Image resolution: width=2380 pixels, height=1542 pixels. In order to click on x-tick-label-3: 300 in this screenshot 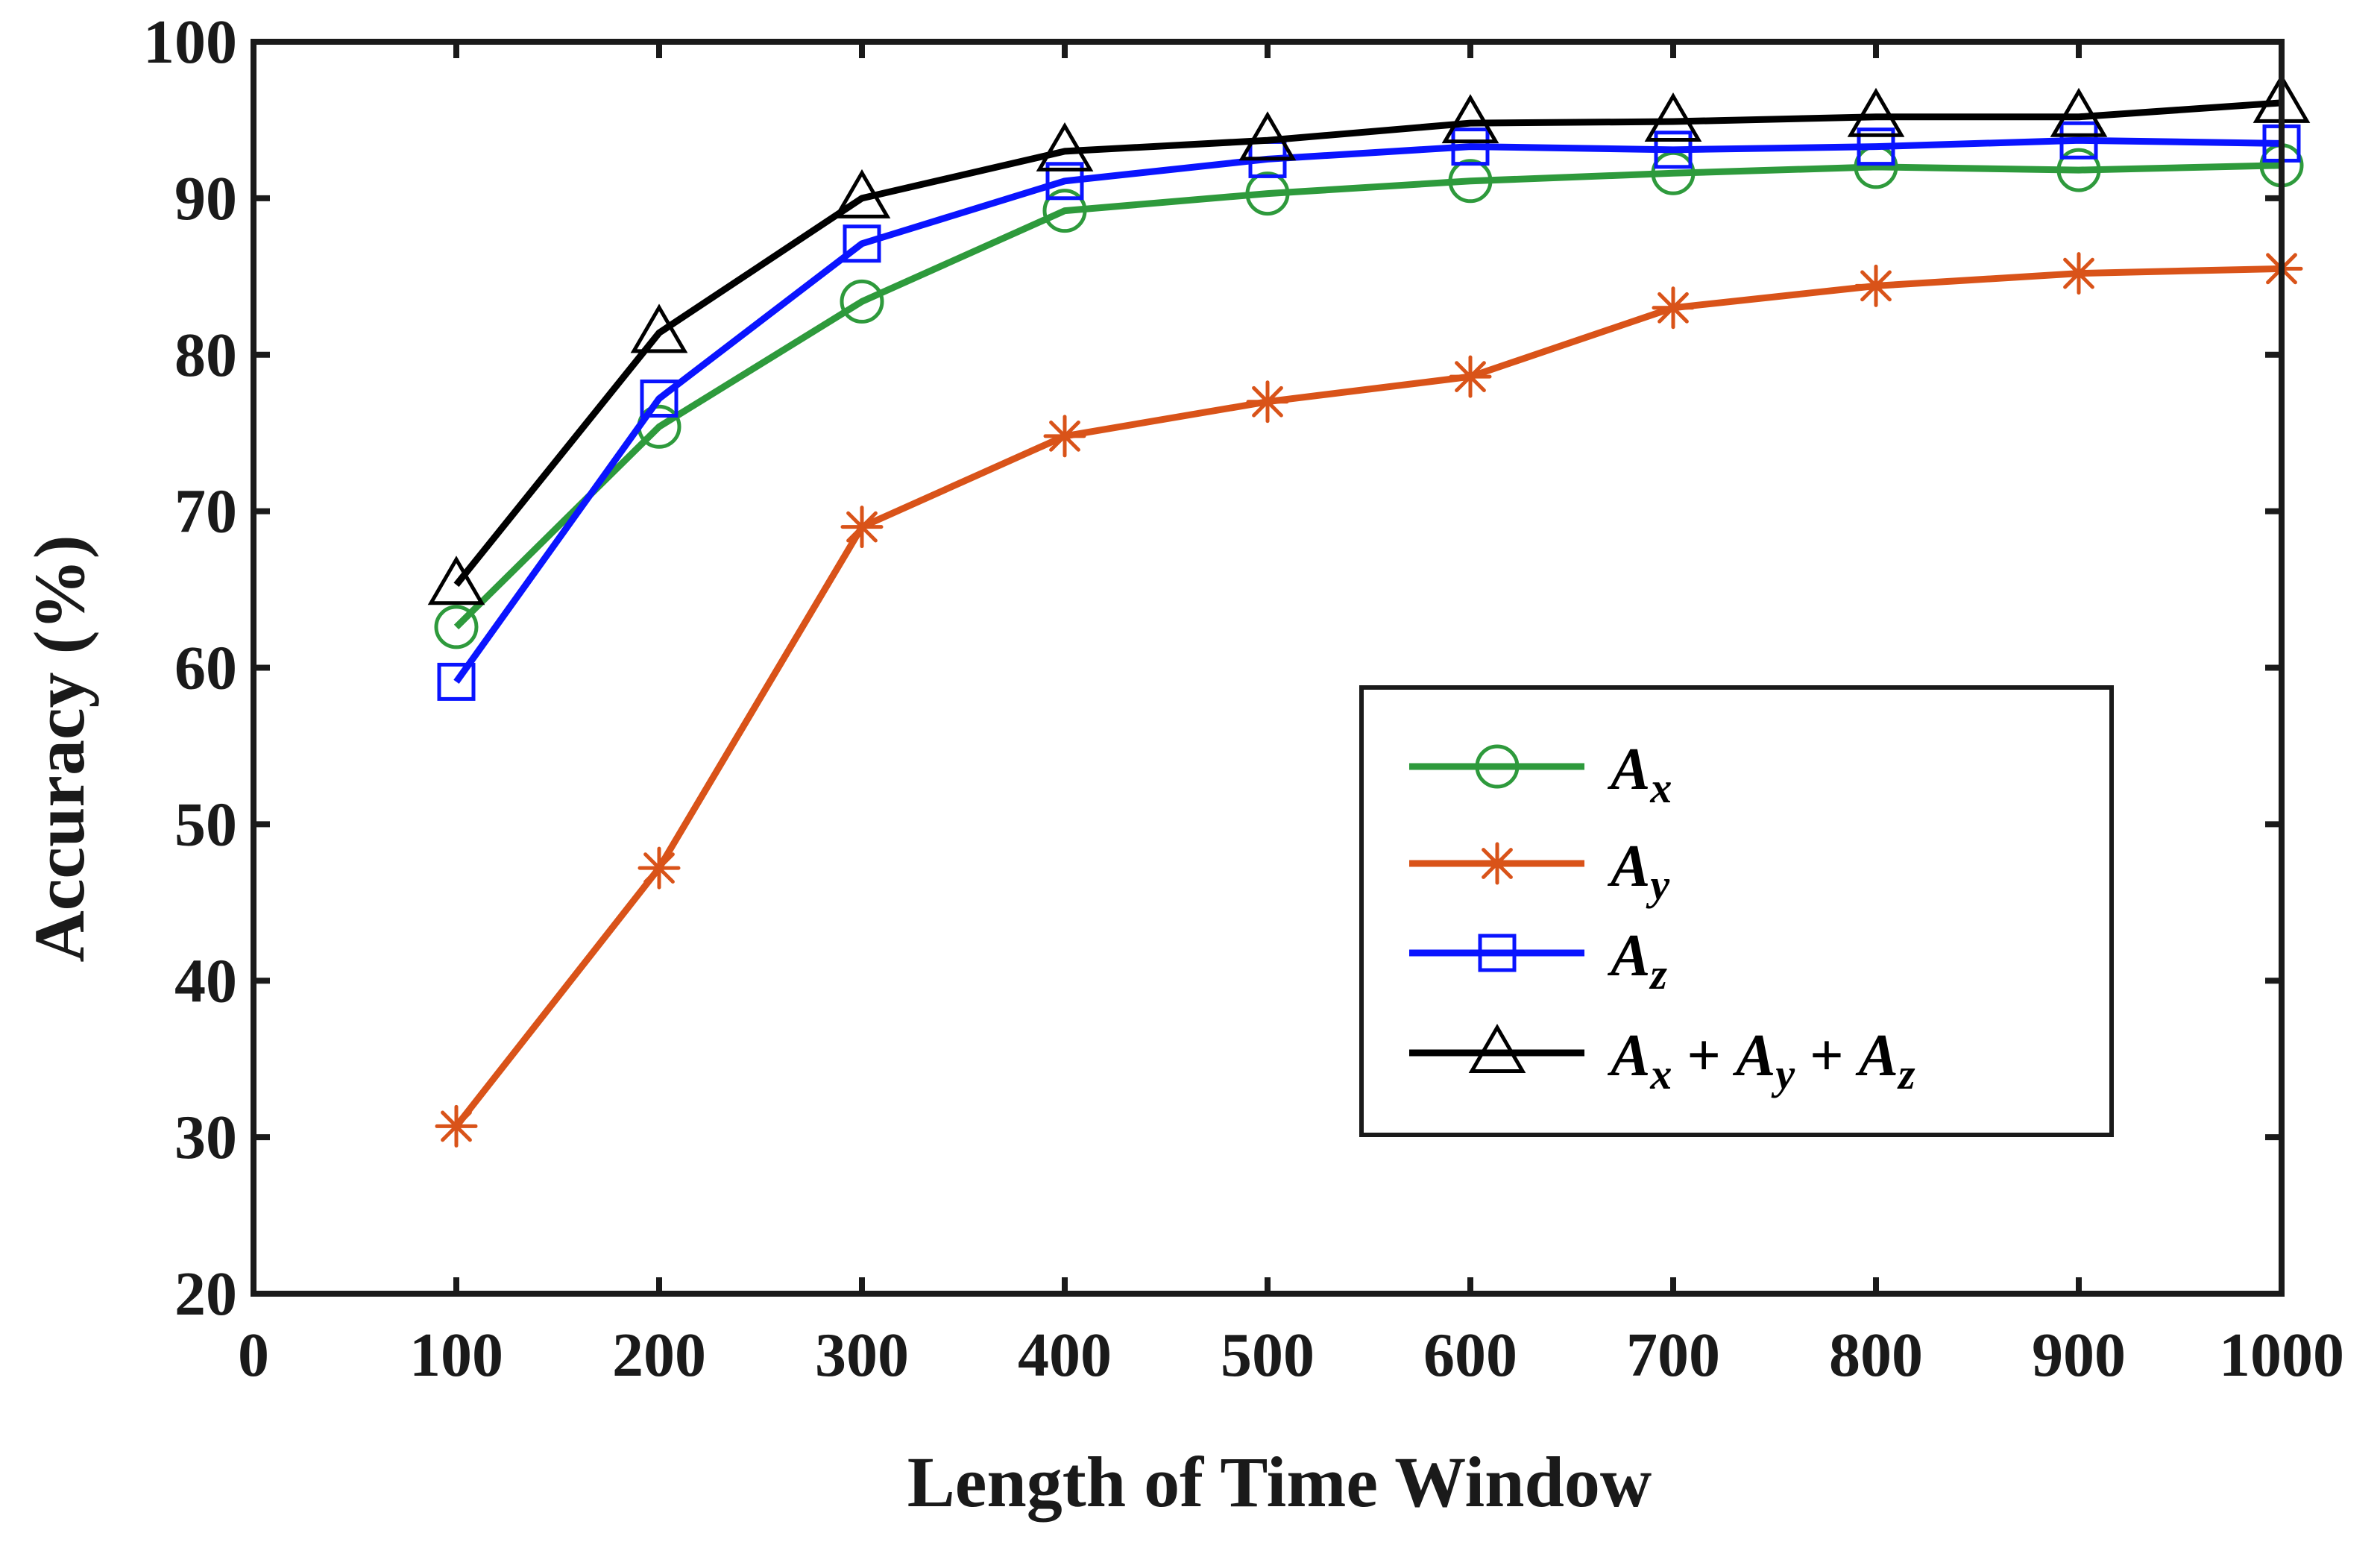, I will do `click(862, 1355)`.